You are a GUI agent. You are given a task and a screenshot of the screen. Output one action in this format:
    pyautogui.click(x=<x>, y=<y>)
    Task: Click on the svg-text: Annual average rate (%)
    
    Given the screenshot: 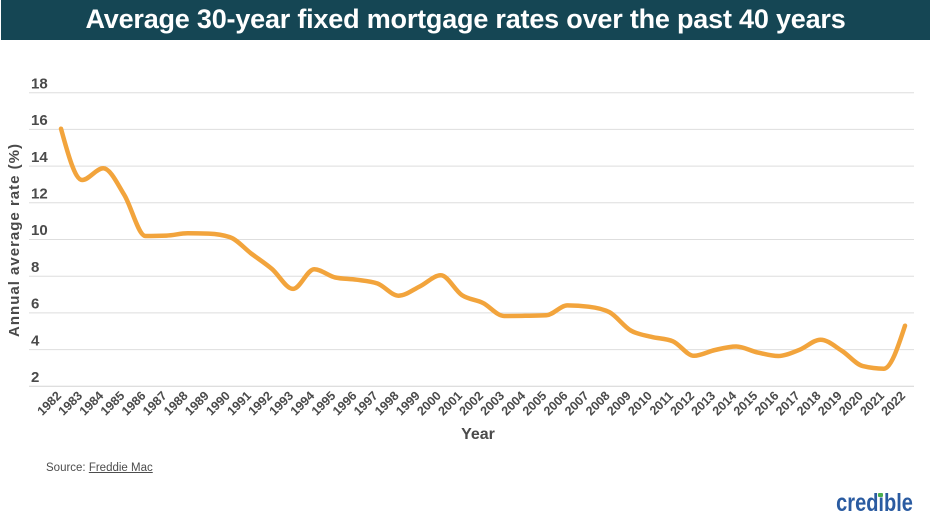 What is the action you would take?
    pyautogui.click(x=14, y=240)
    